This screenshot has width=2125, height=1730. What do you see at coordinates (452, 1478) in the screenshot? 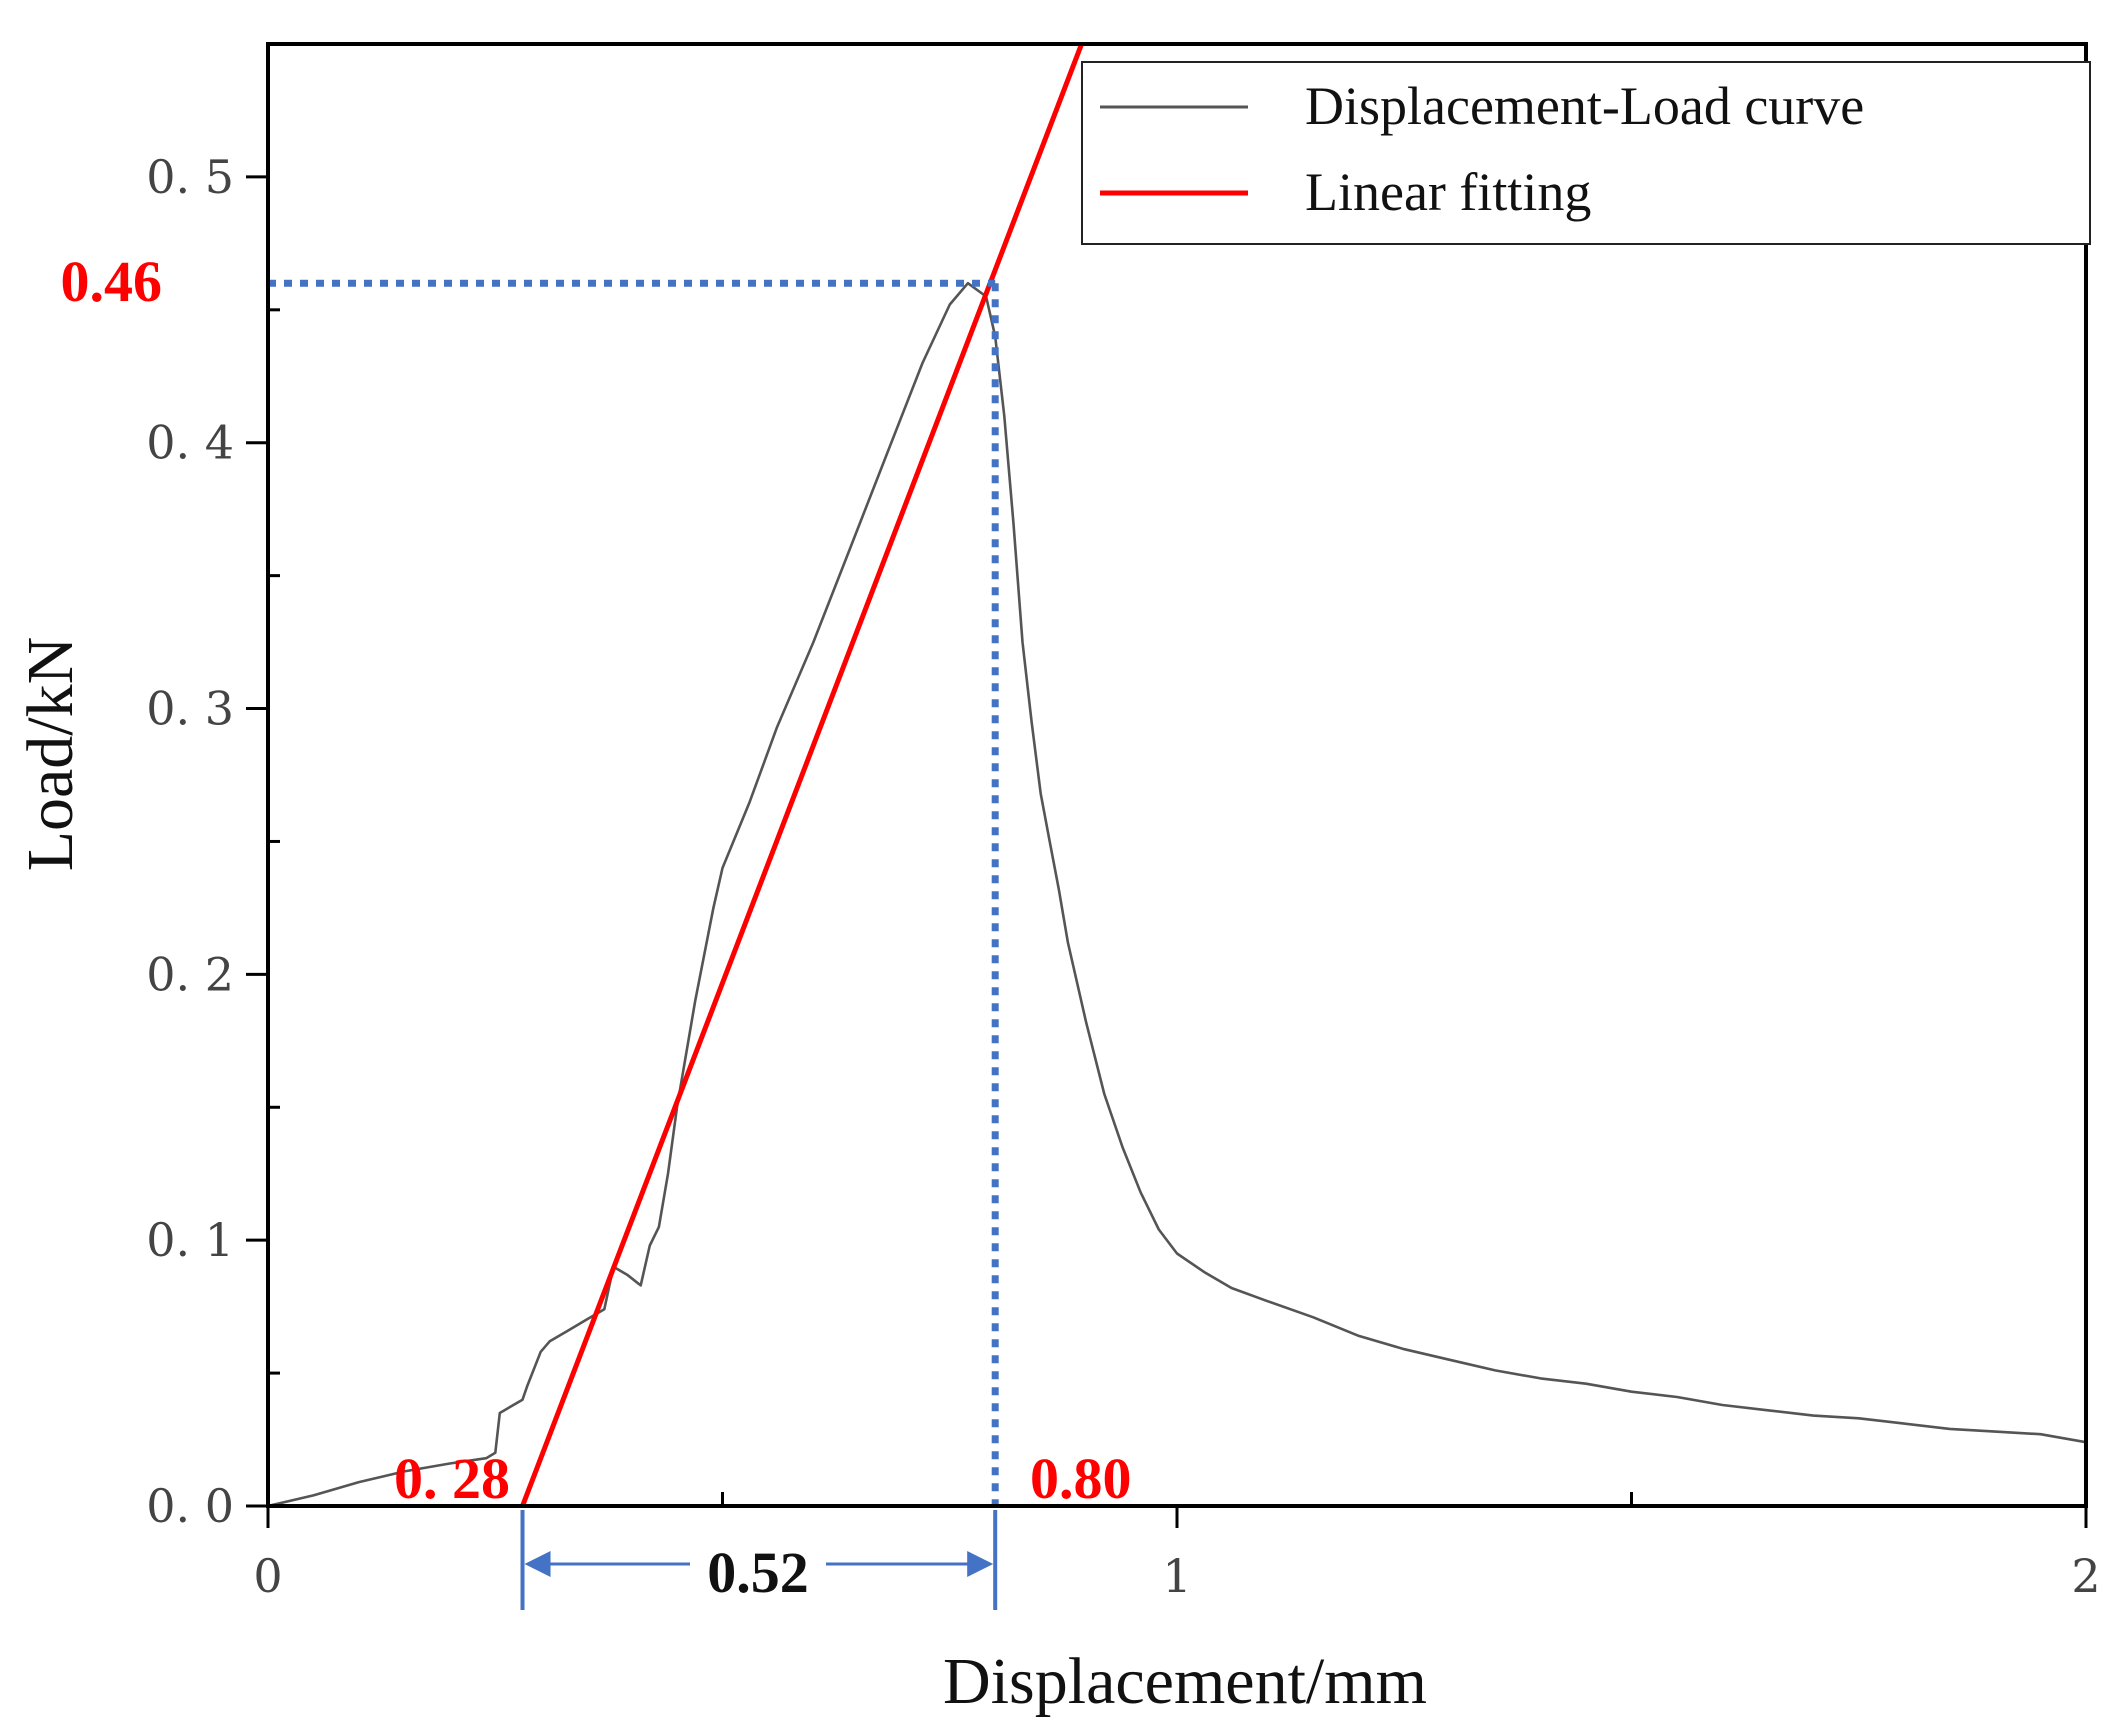
I see `fit-intercept-label: 0. 28` at bounding box center [452, 1478].